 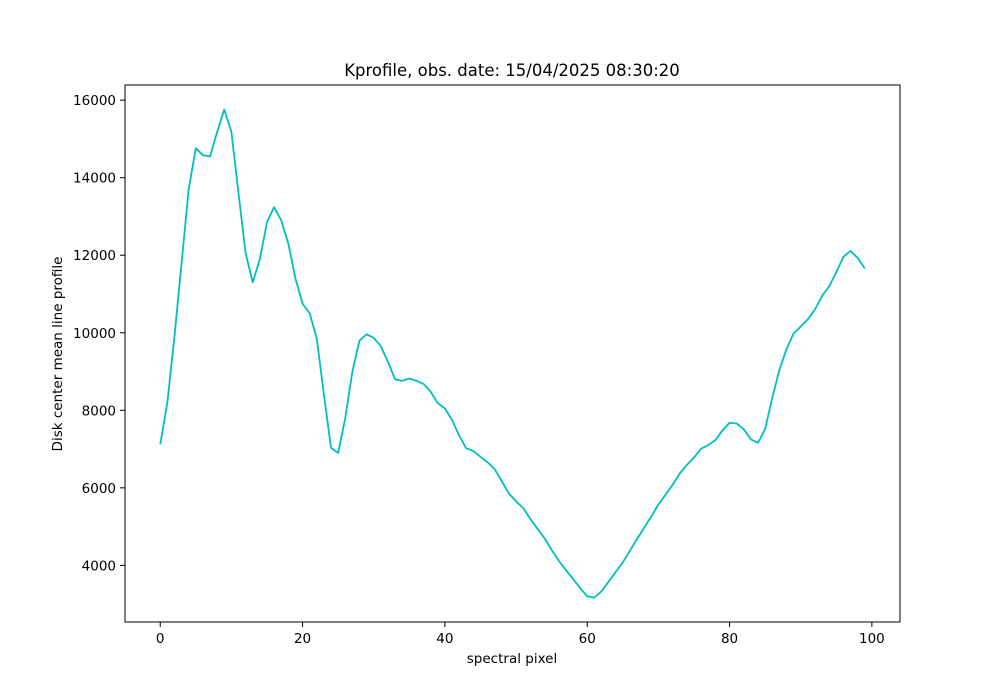 I want to click on x-tick-label: 80, so click(x=729, y=639).